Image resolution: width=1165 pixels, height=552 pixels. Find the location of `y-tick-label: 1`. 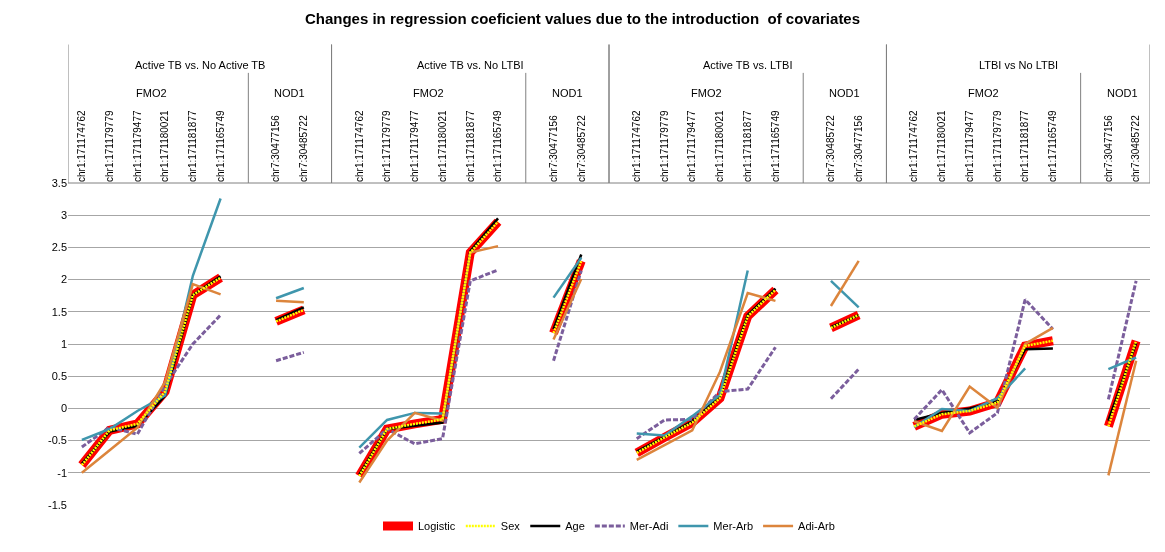

y-tick-label: 1 is located at coordinates (63, 343).